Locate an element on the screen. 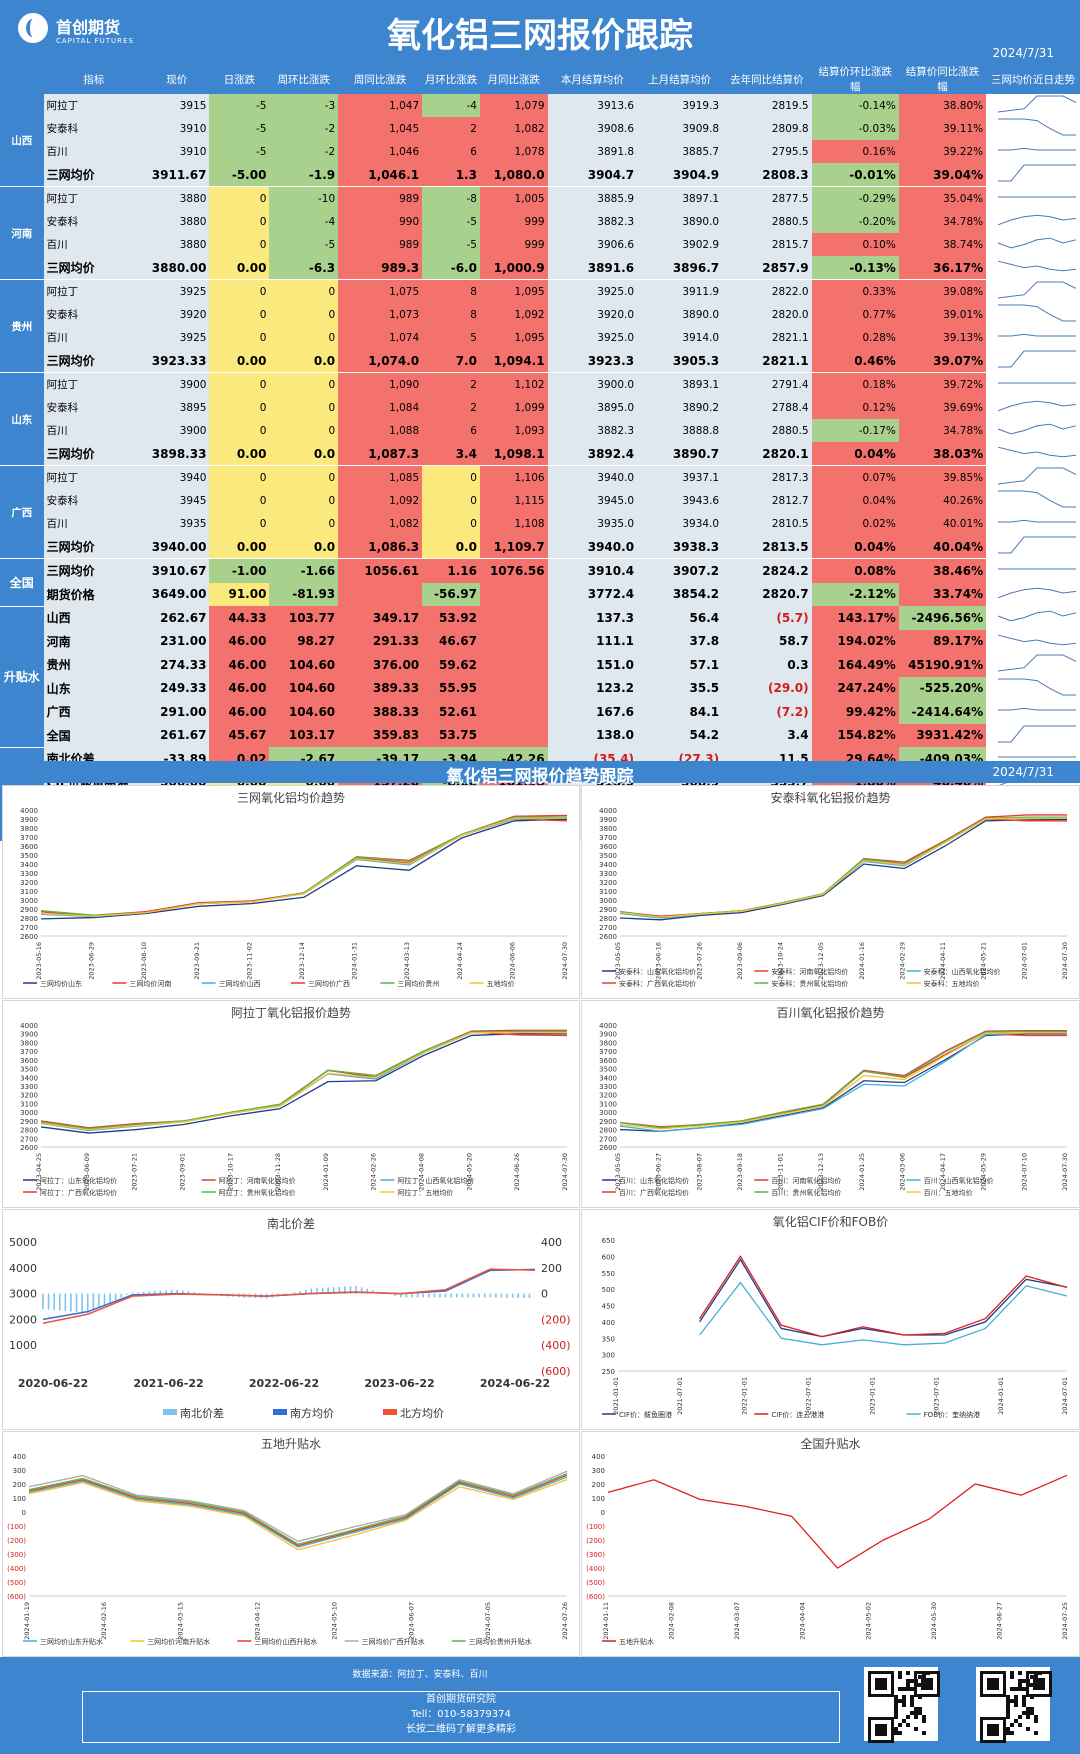  qr-finder-core is located at coordinates (881, 1684).